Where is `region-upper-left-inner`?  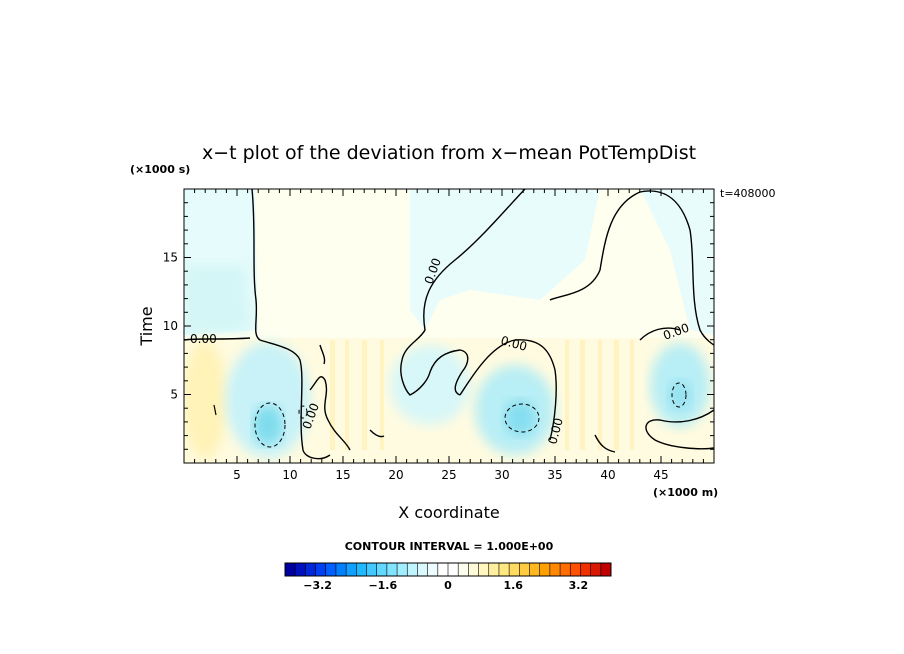
region-upper-left-inner is located at coordinates (217, 300).